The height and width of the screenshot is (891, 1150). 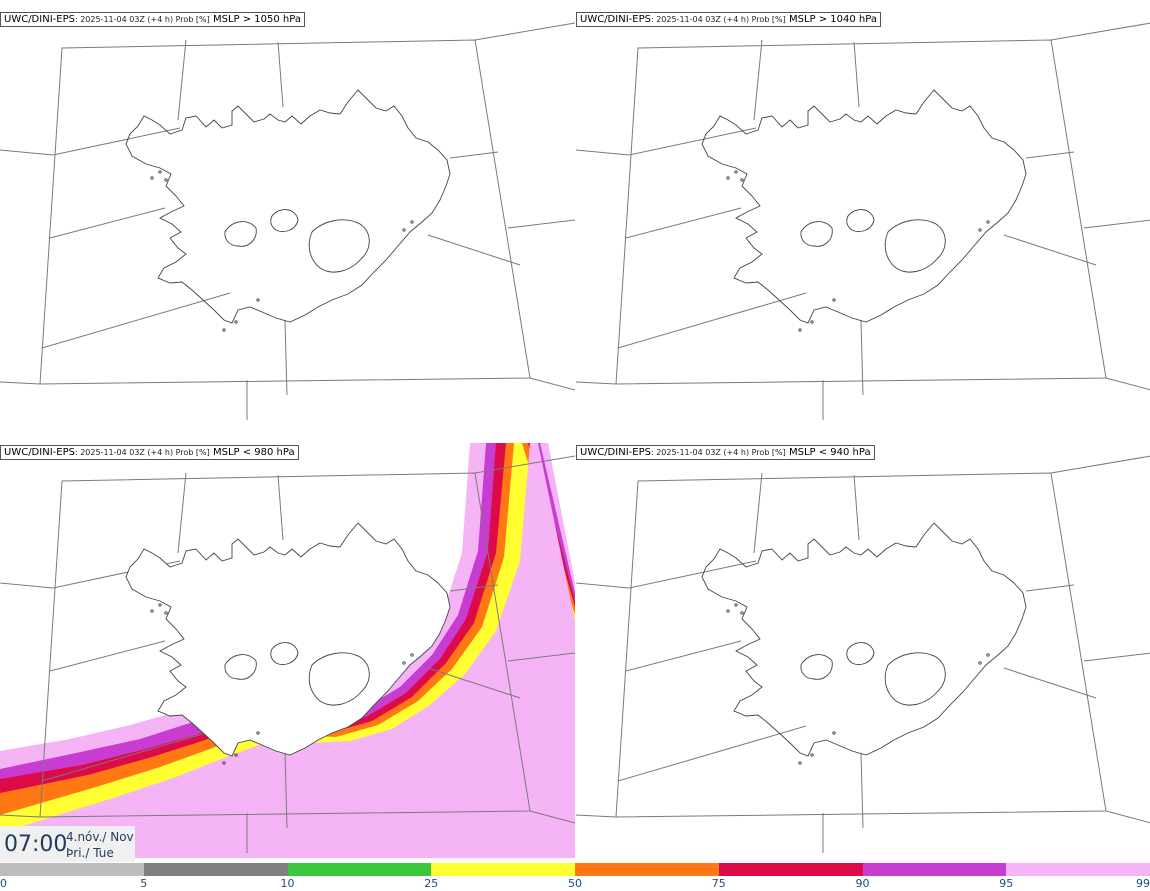 I want to click on colorbar-tick-label: 99, so click(x=1143, y=883).